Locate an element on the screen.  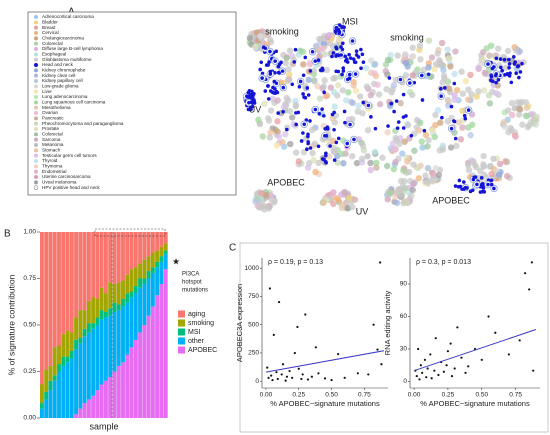
y-axis-label: APOBEC3A expression is located at coordinates (239, 323).